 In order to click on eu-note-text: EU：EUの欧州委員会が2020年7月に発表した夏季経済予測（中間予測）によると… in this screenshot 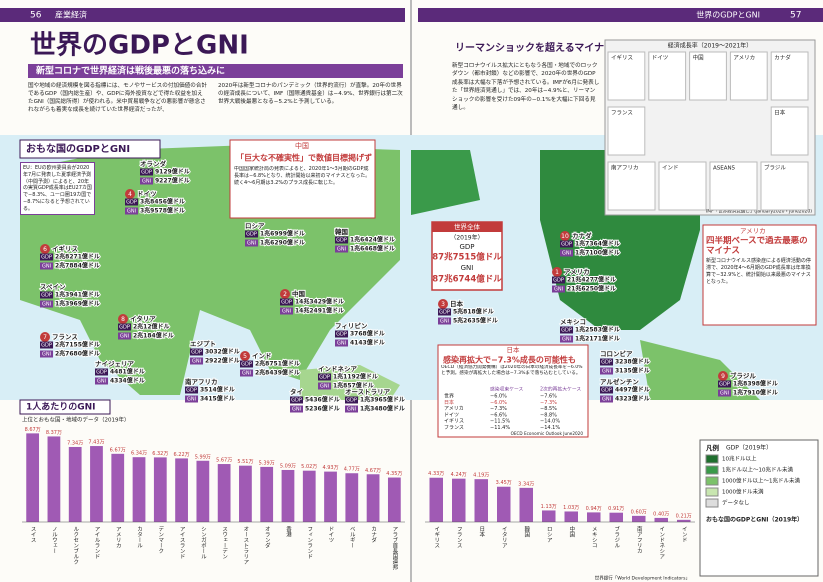, I will do `click(57, 189)`.